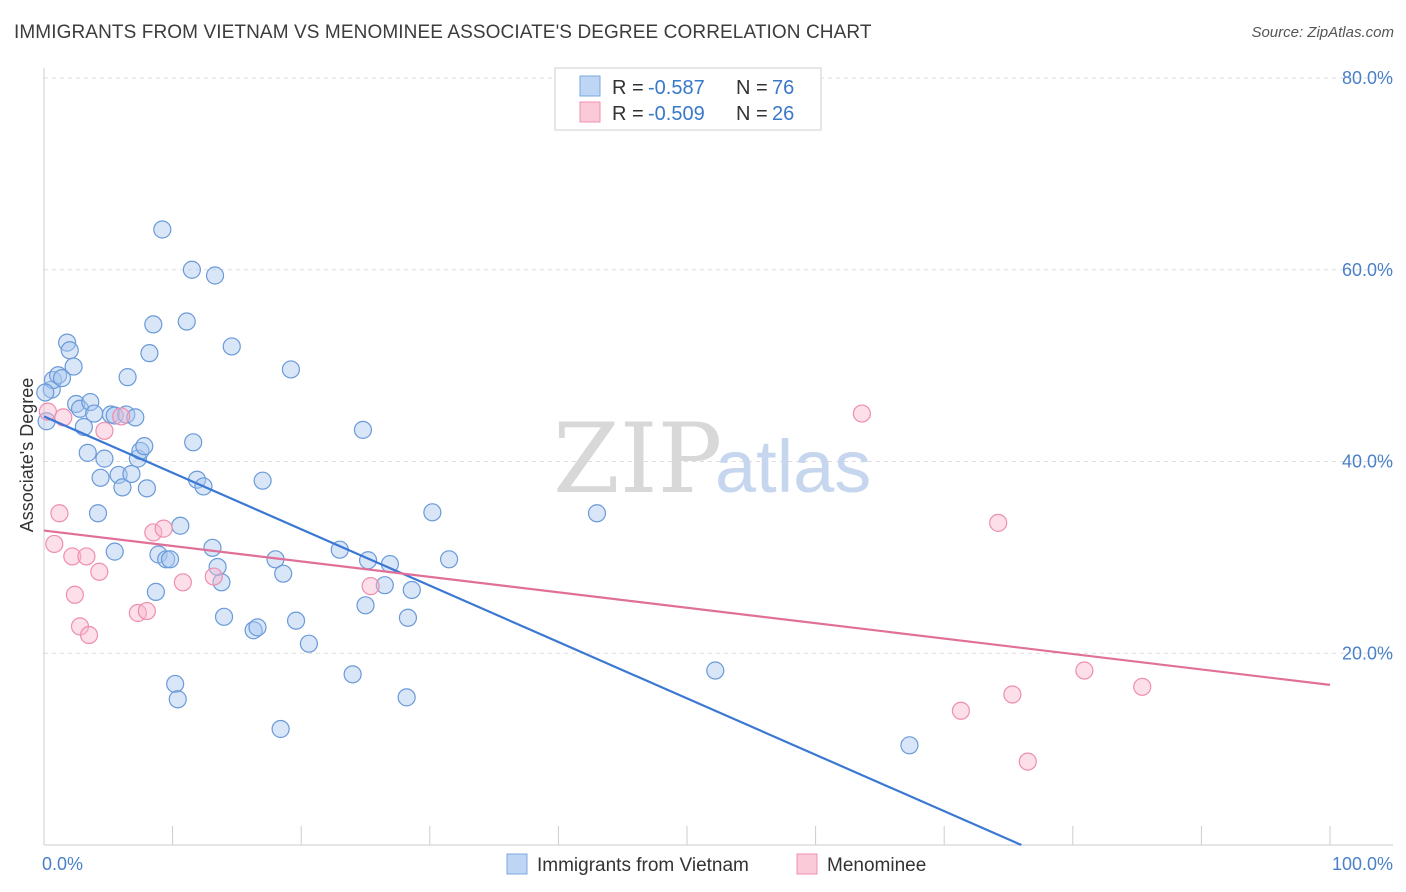 This screenshot has width=1406, height=892. What do you see at coordinates (1367, 78) in the screenshot?
I see `y-tick-label: 80.0%` at bounding box center [1367, 78].